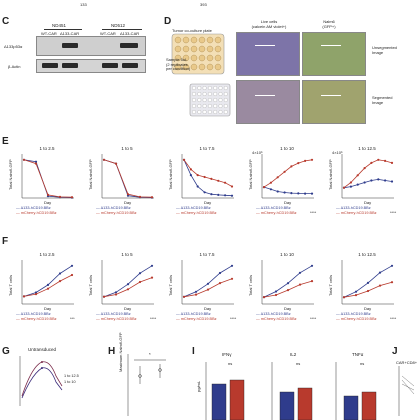  Describe the element at coordinates (120, 352) in the screenshot. I see `panel-h-ylabel: Maximum Nalm6-GFP` at that location.